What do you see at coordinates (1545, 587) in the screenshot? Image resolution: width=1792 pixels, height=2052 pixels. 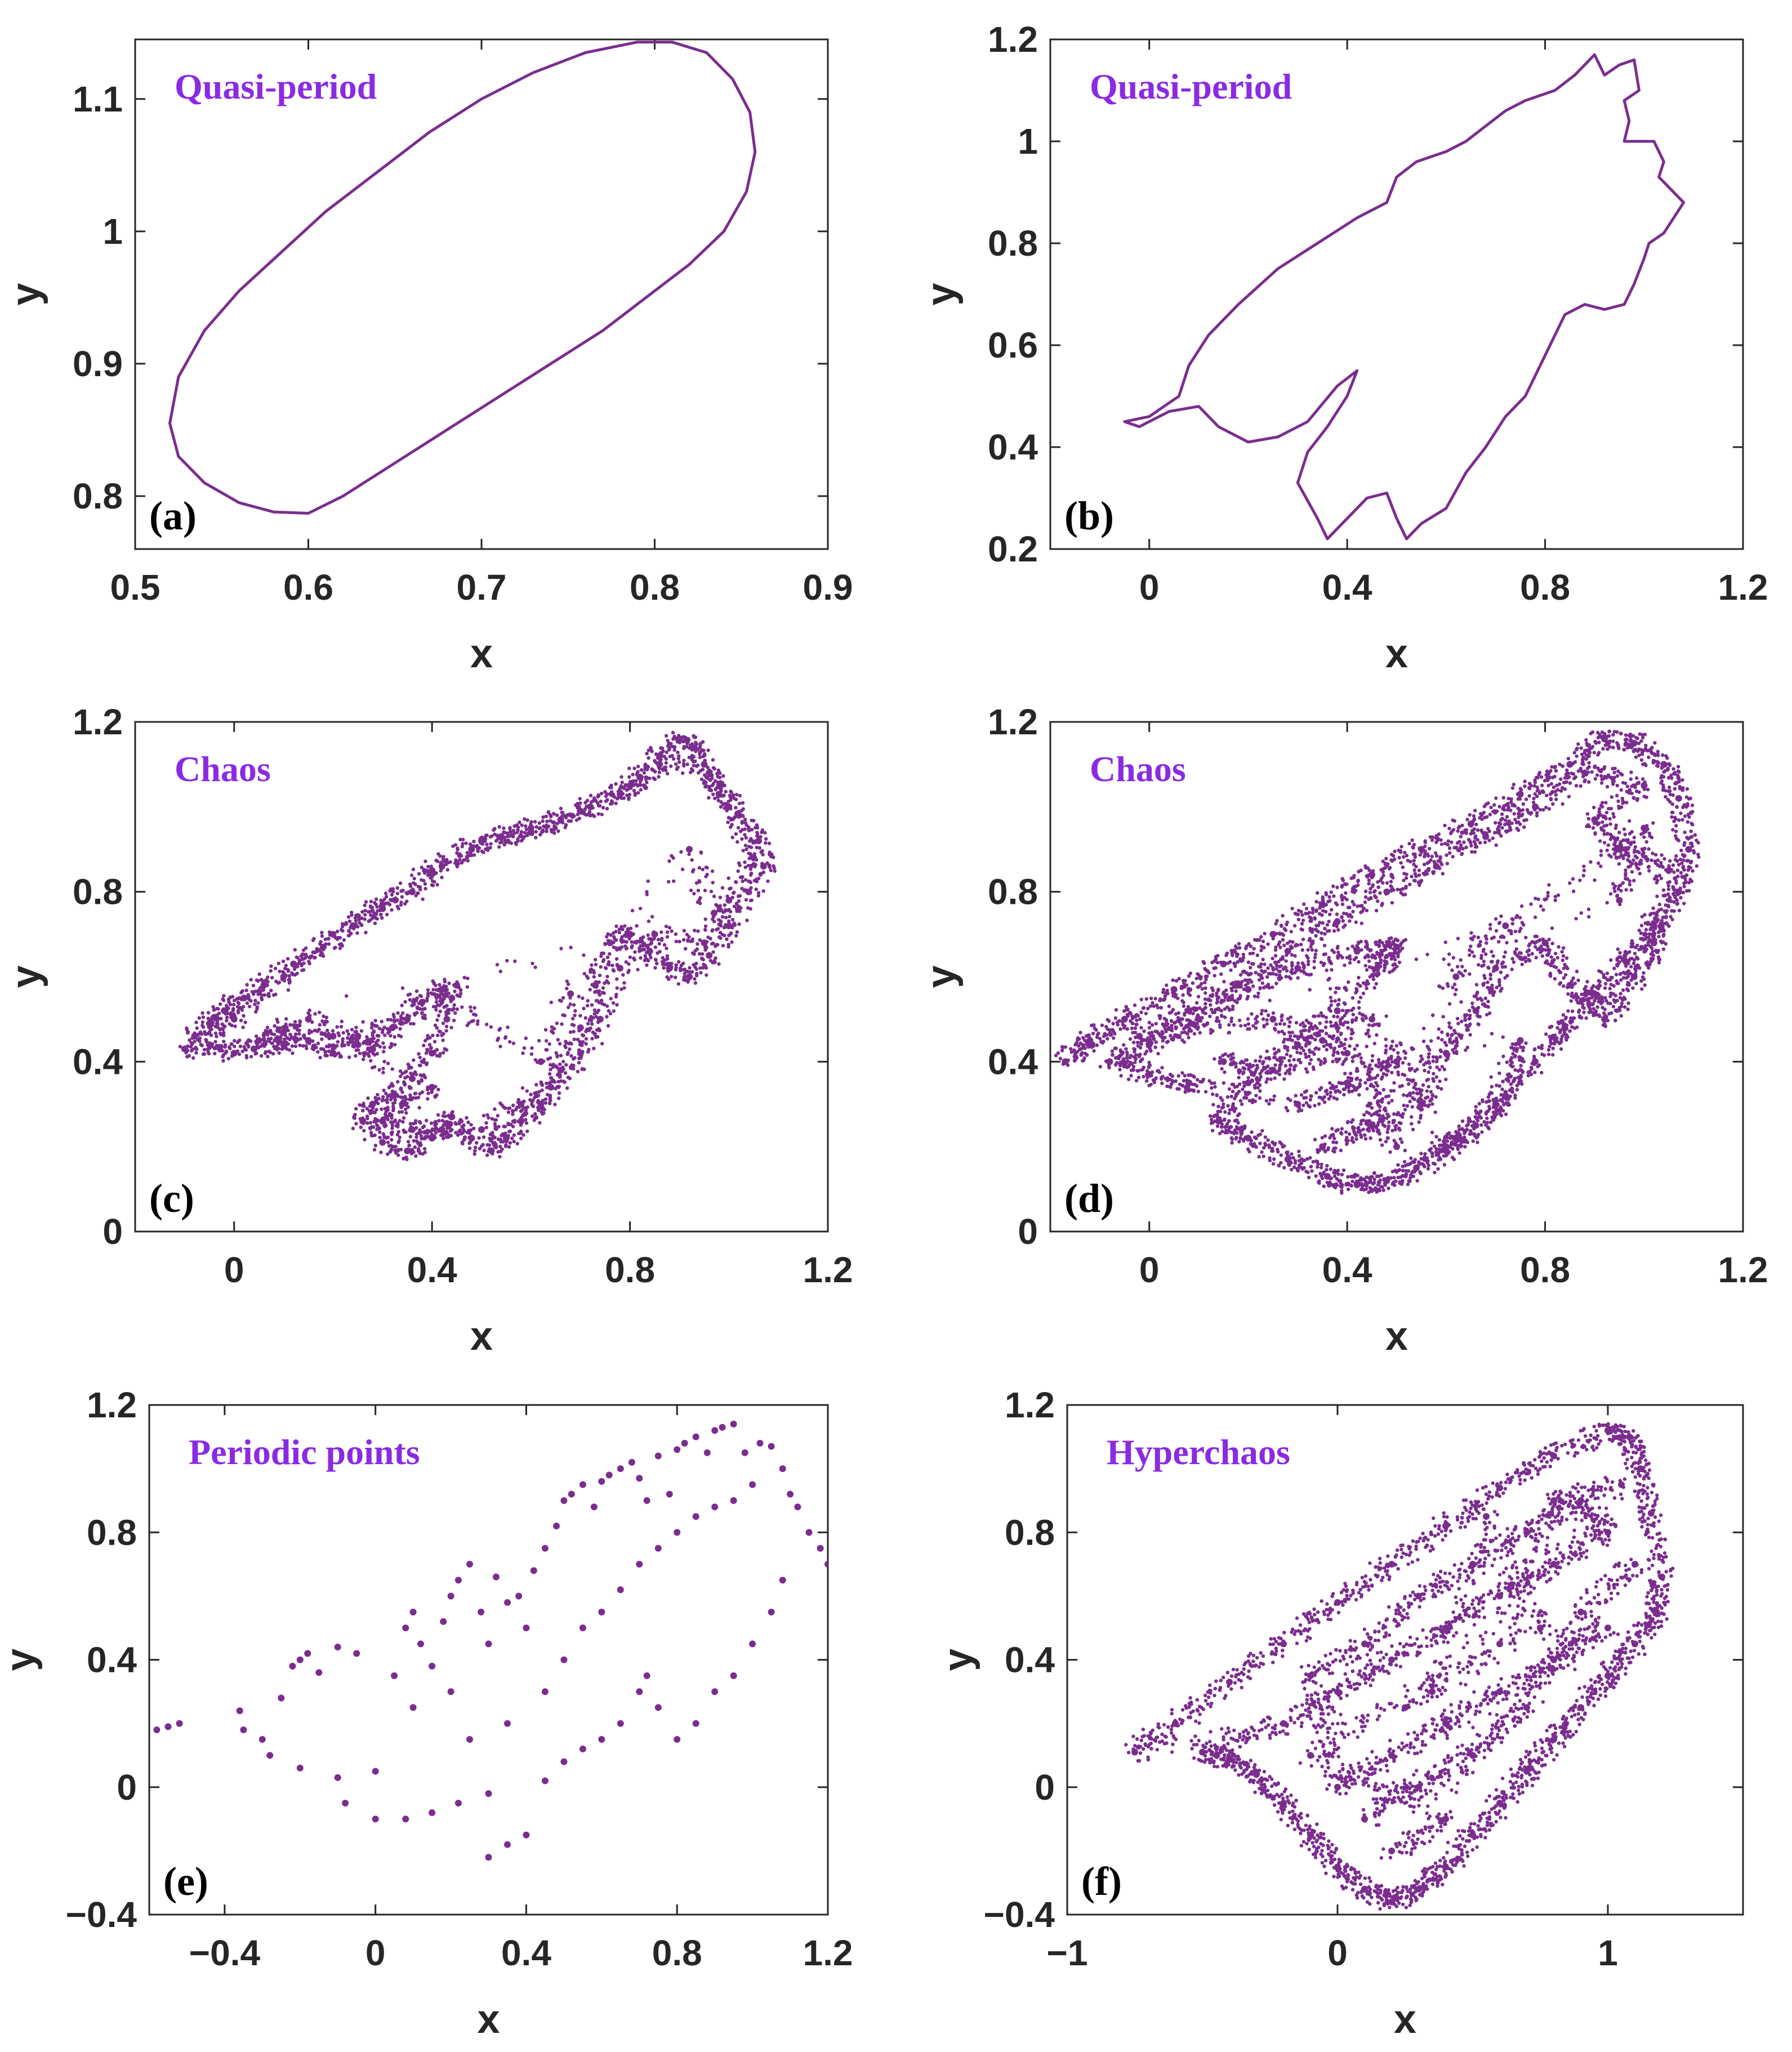 I see `x-tick-label: 0.8` at bounding box center [1545, 587].